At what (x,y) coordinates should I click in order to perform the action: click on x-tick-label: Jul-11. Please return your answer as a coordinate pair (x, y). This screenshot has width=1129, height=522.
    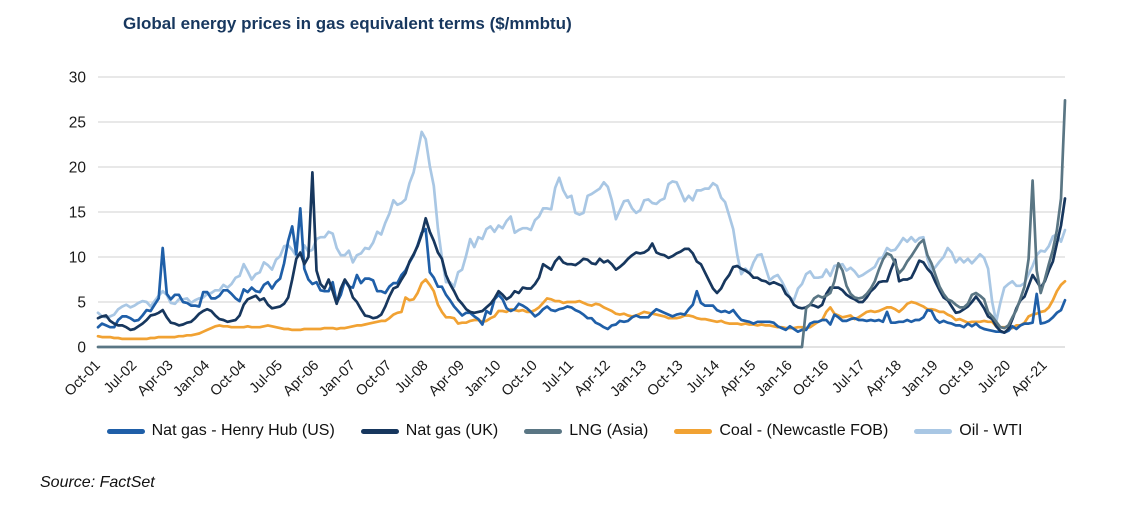
    Looking at the image, I should click on (558, 377).